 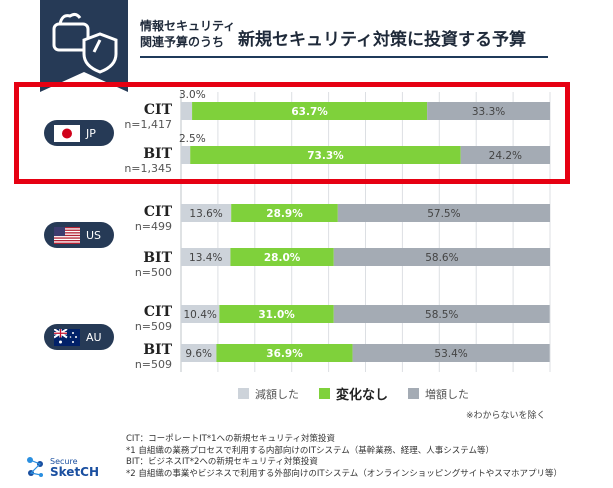 What do you see at coordinates (142, 265) in the screenshot?
I see `row-label-us-bit: BIT n=500` at bounding box center [142, 265].